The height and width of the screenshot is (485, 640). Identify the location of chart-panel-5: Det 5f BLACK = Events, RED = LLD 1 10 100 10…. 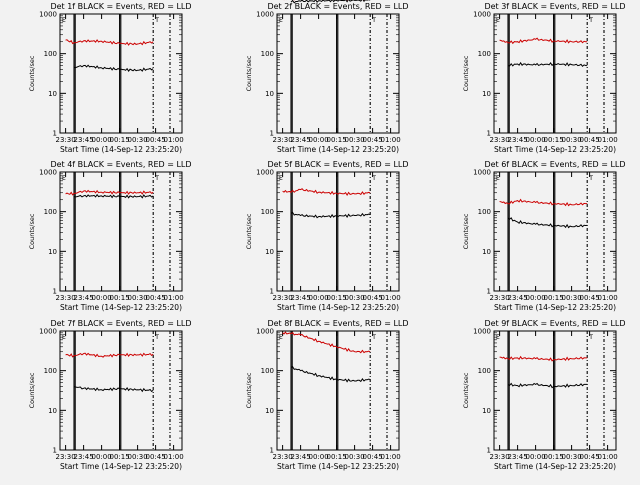
(327, 236).